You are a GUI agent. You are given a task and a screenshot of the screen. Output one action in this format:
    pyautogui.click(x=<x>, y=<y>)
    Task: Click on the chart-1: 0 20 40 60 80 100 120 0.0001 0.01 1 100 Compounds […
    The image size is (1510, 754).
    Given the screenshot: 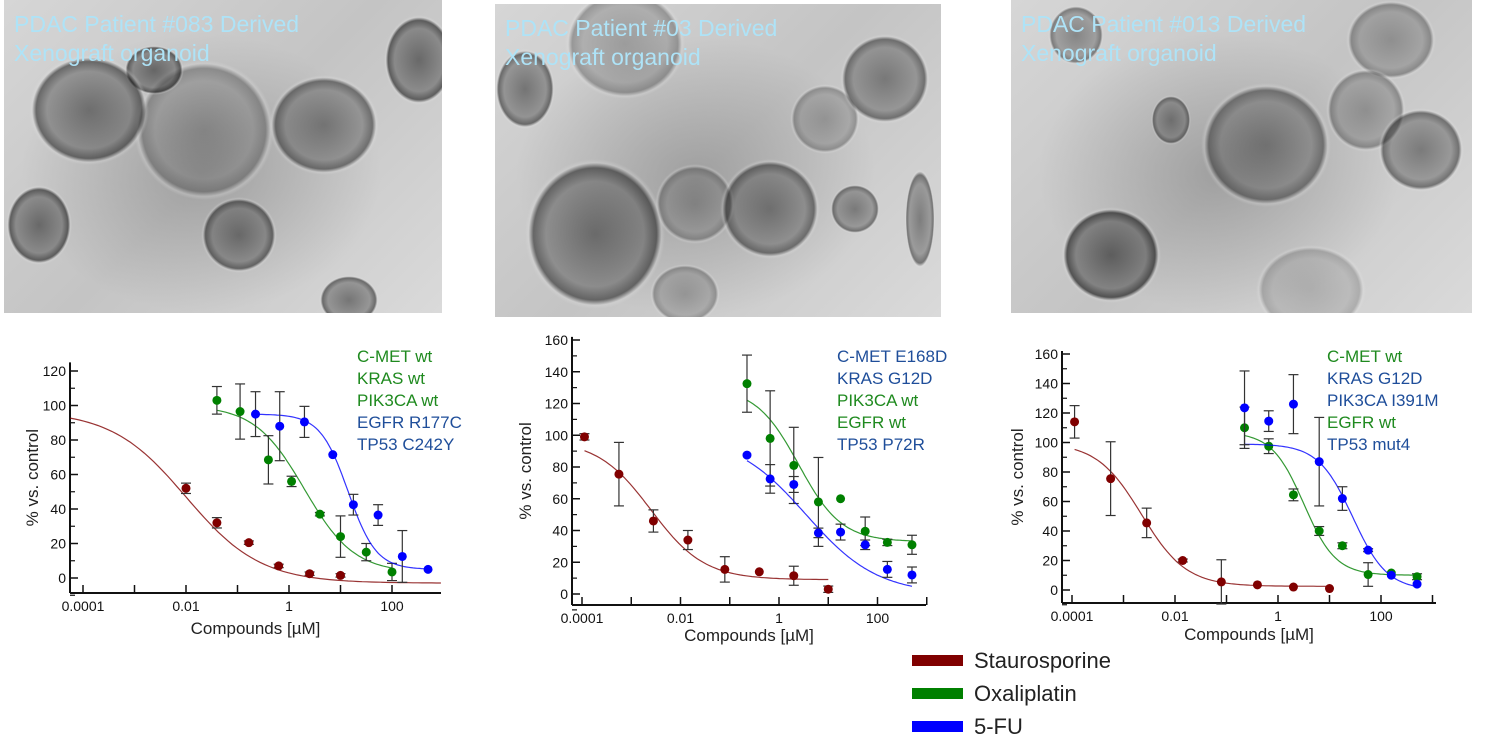 What is the action you would take?
    pyautogui.click(x=242, y=492)
    